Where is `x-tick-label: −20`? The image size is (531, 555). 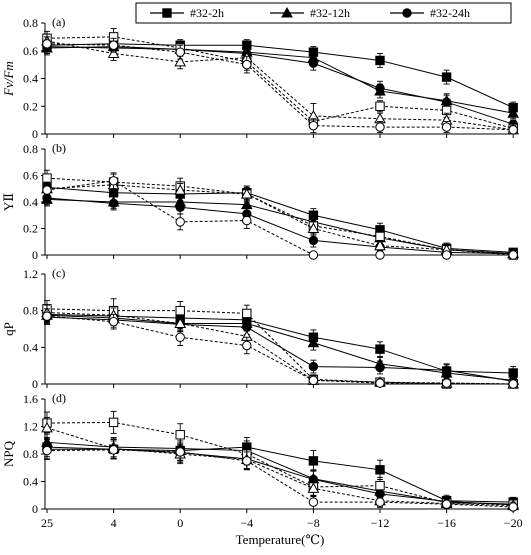 x-tick-label: −20 is located at coordinates (513, 523).